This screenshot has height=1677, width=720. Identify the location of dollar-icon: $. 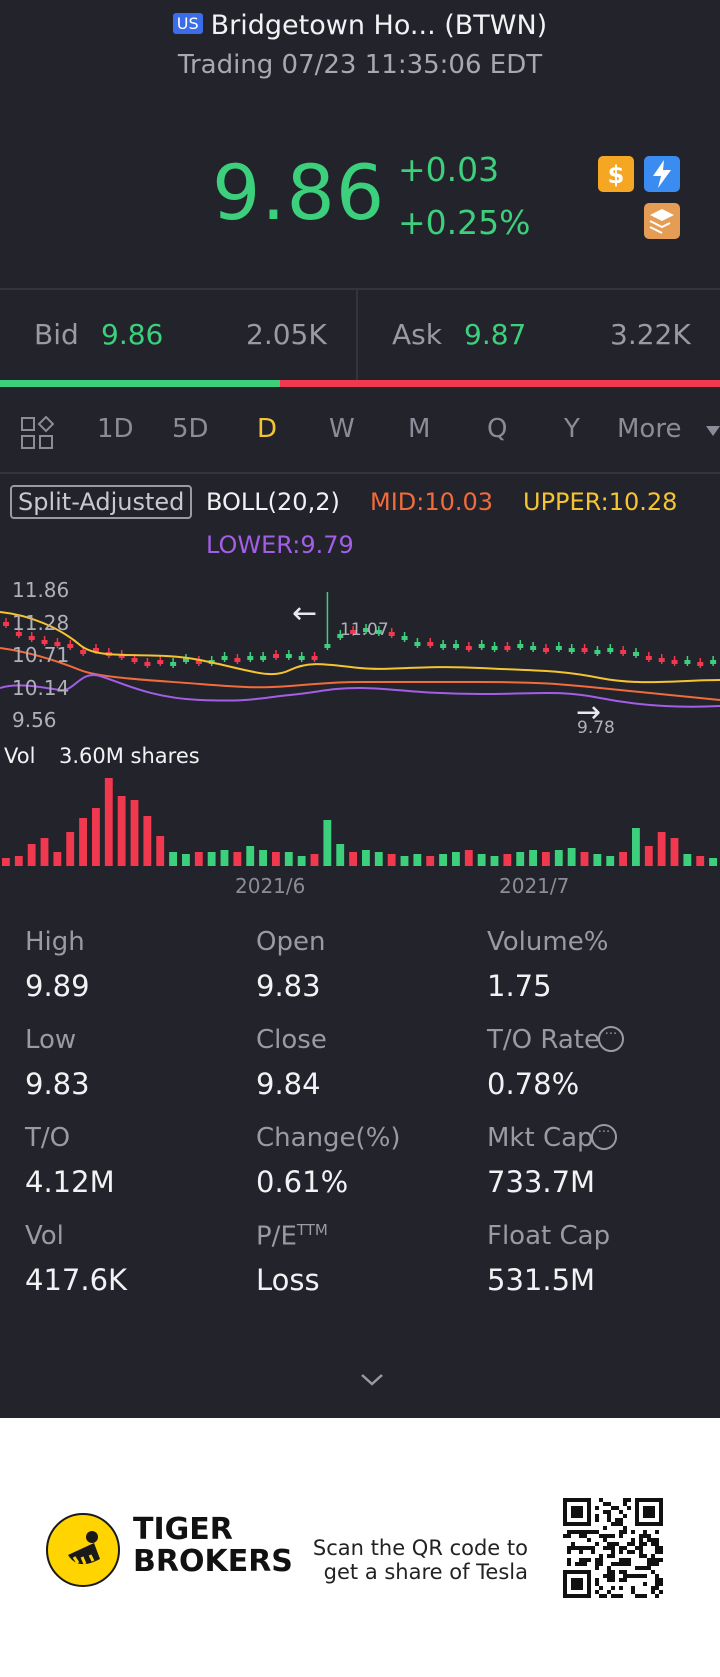
(616, 174).